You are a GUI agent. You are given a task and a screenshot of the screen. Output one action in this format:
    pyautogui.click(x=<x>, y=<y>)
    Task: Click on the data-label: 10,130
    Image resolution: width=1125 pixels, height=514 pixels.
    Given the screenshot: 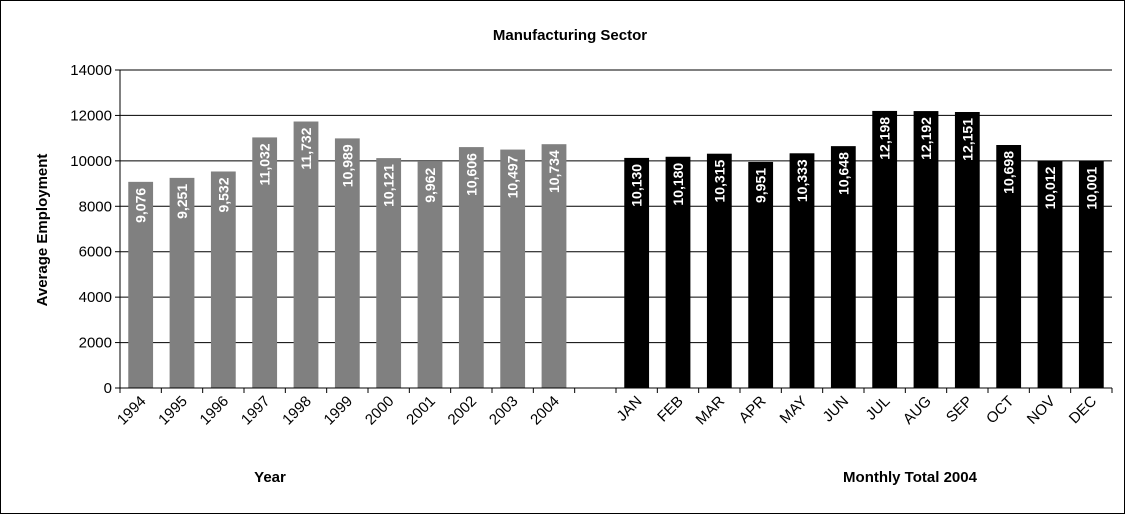 What is the action you would take?
    pyautogui.click(x=637, y=185)
    